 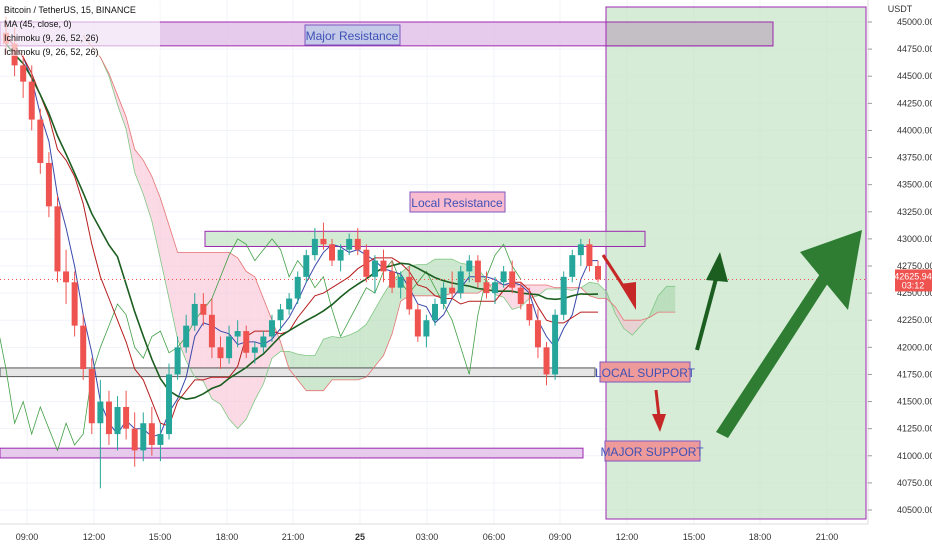 What do you see at coordinates (659, 423) in the screenshot?
I see `arrow-down-2-head` at bounding box center [659, 423].